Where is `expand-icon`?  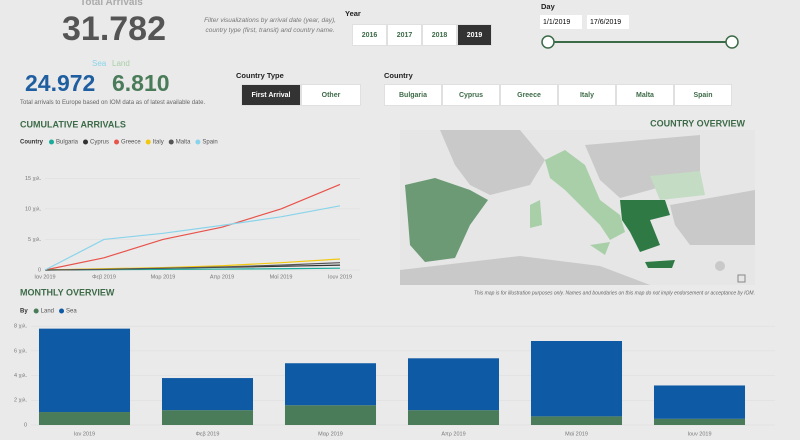
expand-icon is located at coordinates (741, 278).